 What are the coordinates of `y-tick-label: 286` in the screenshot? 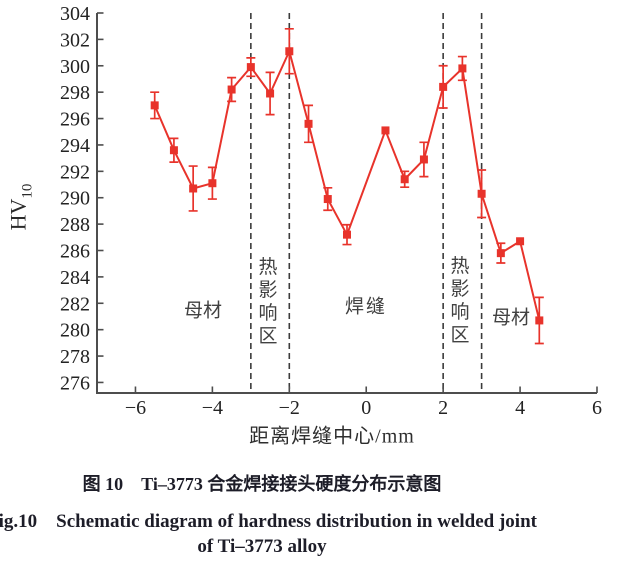 It's located at (75, 252).